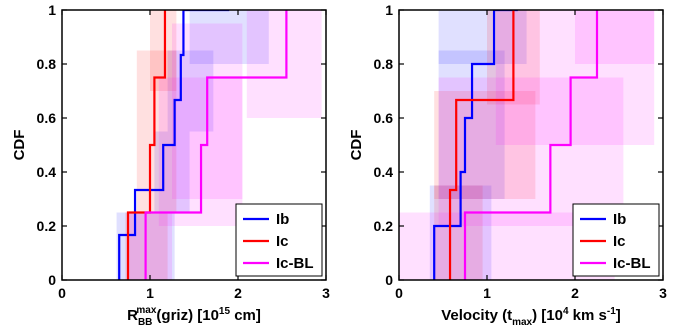  What do you see at coordinates (566, 311) in the screenshot?
I see `xlabel-unit-sup: 4` at bounding box center [566, 311].